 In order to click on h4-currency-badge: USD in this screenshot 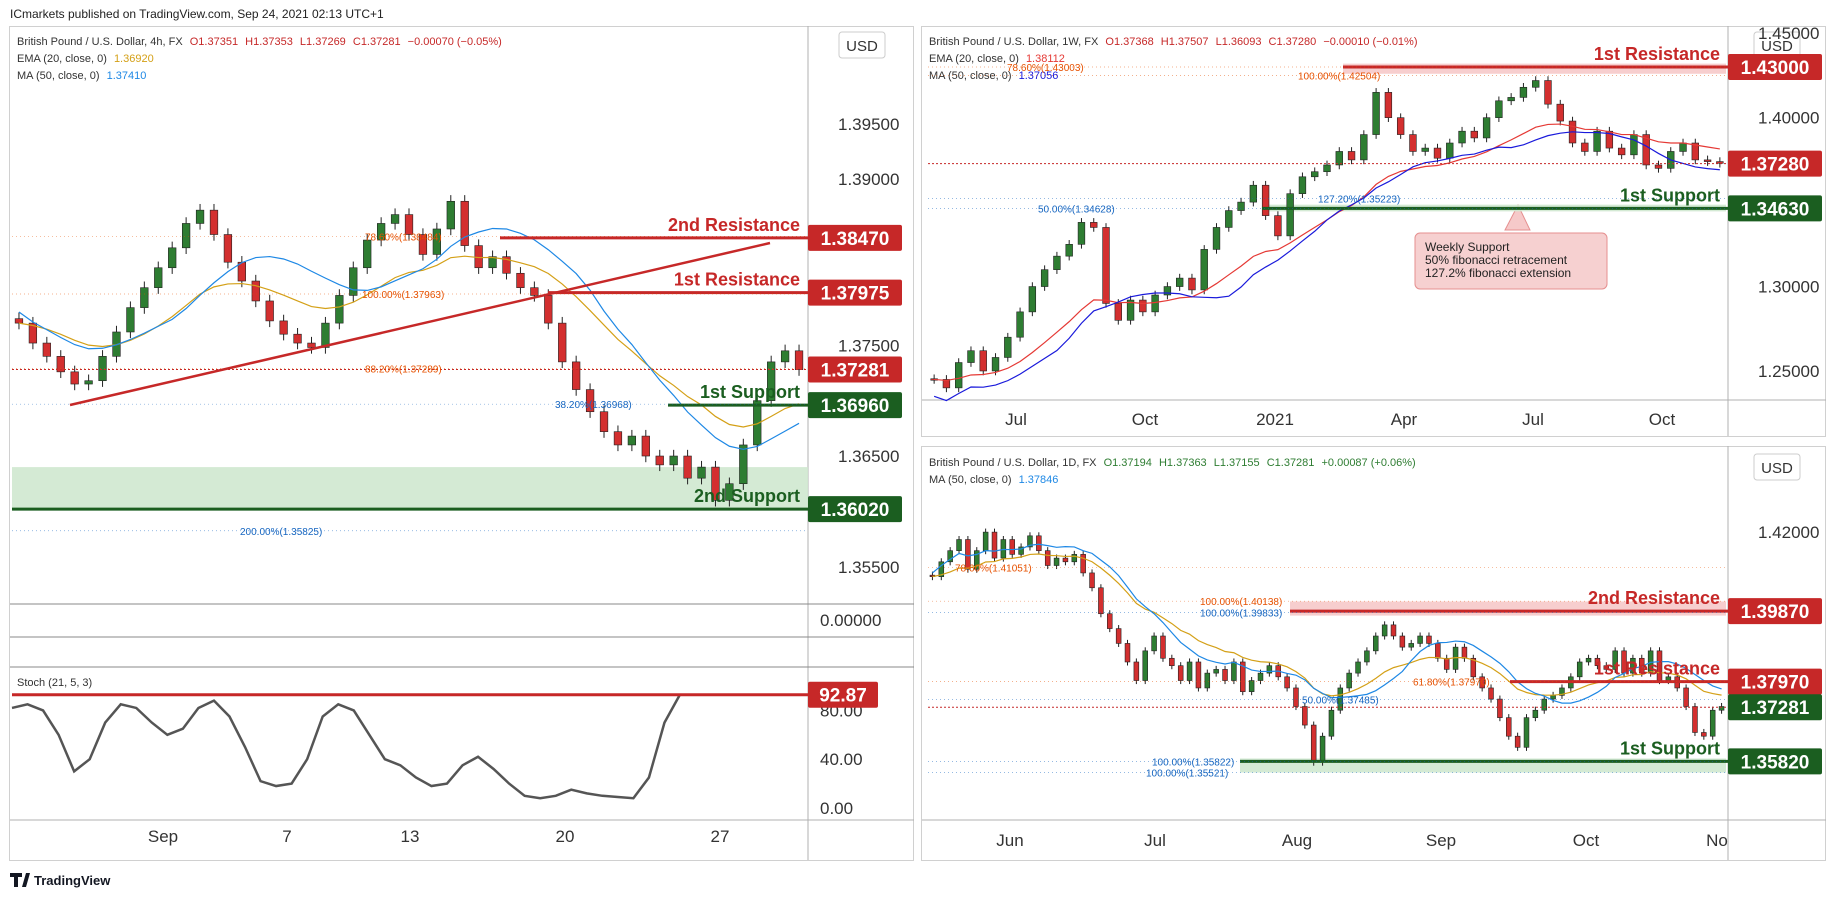, I will do `click(862, 45)`.